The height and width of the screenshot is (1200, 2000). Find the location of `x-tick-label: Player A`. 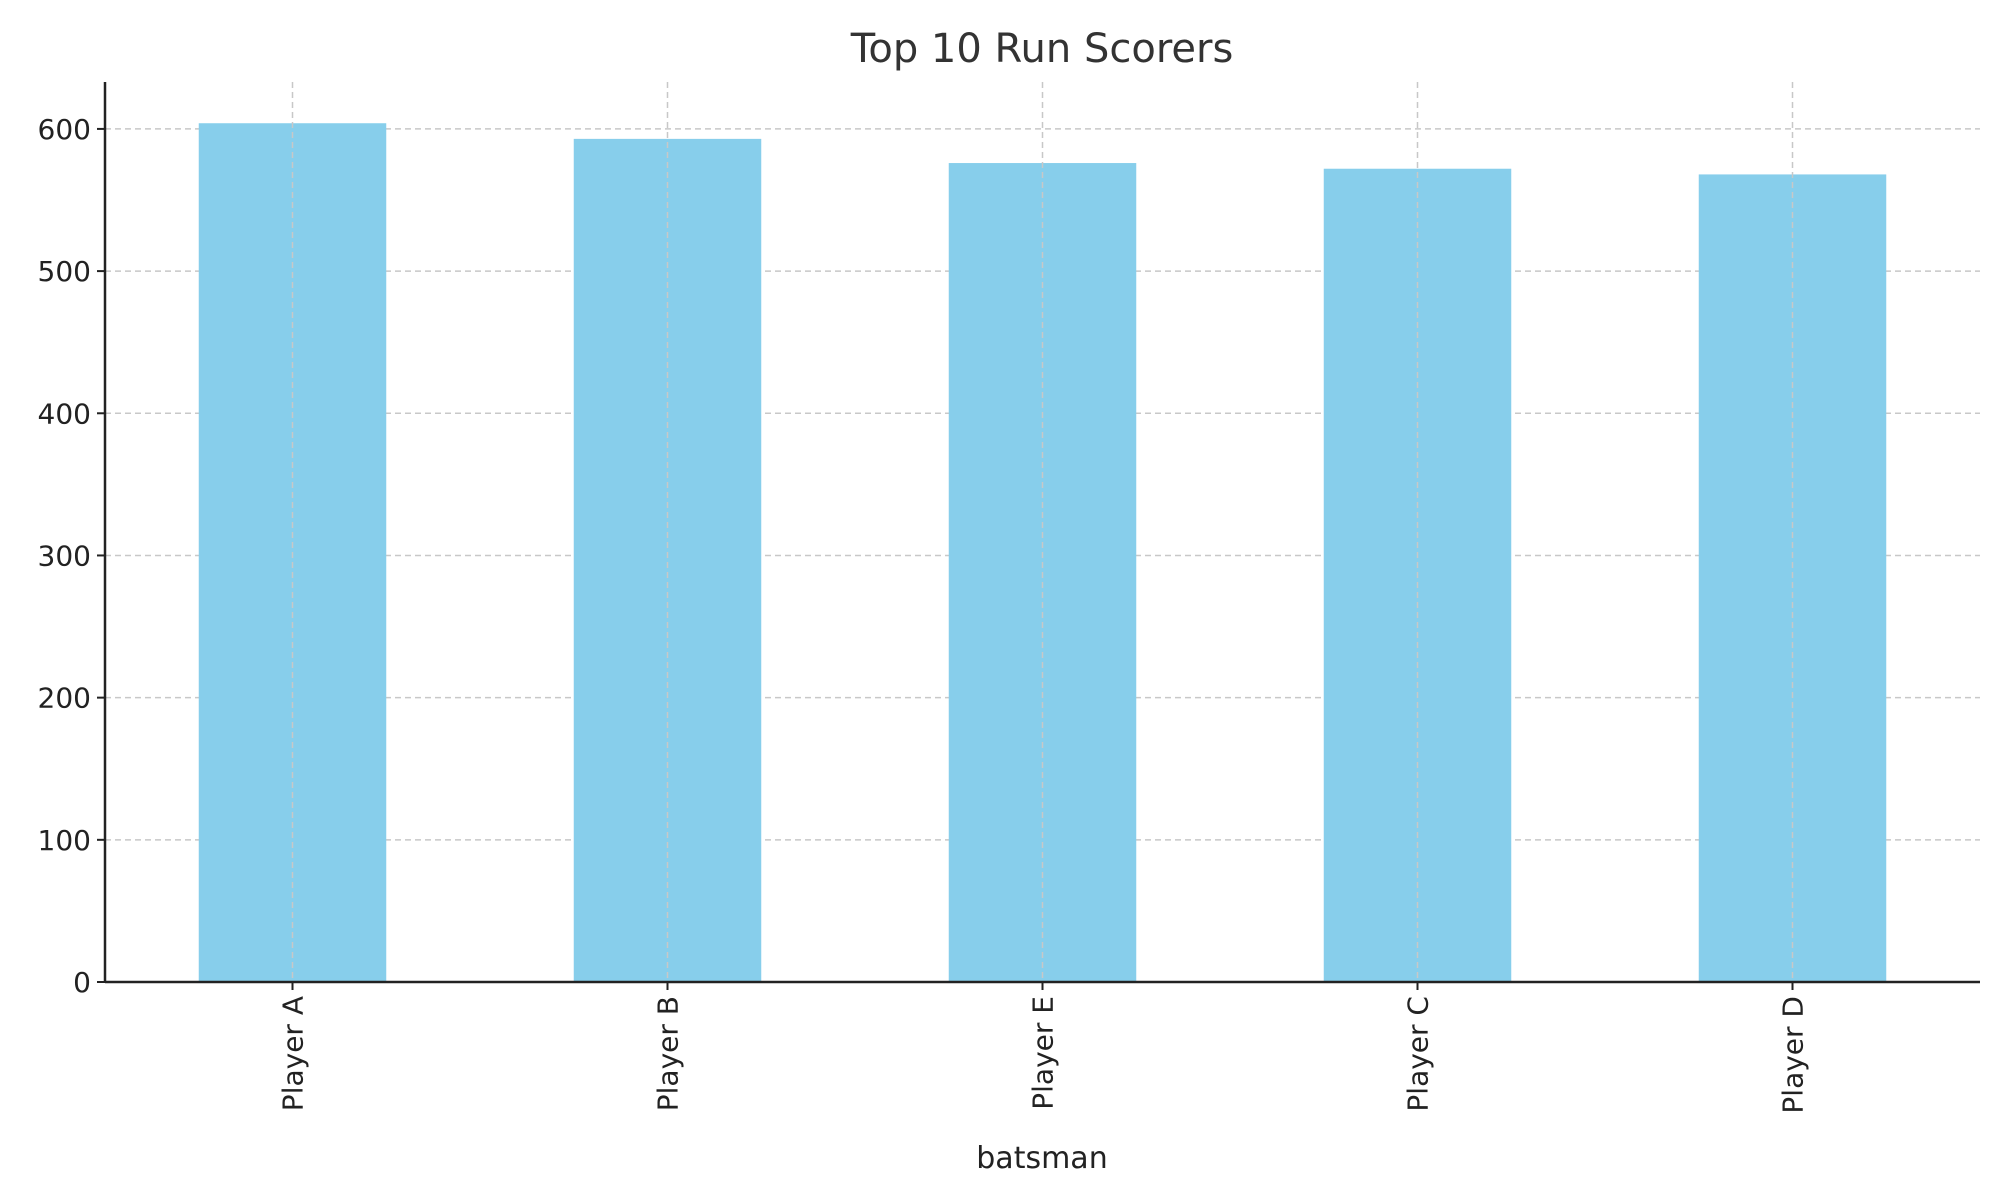

x-tick-label: Player A is located at coordinates (293, 1053).